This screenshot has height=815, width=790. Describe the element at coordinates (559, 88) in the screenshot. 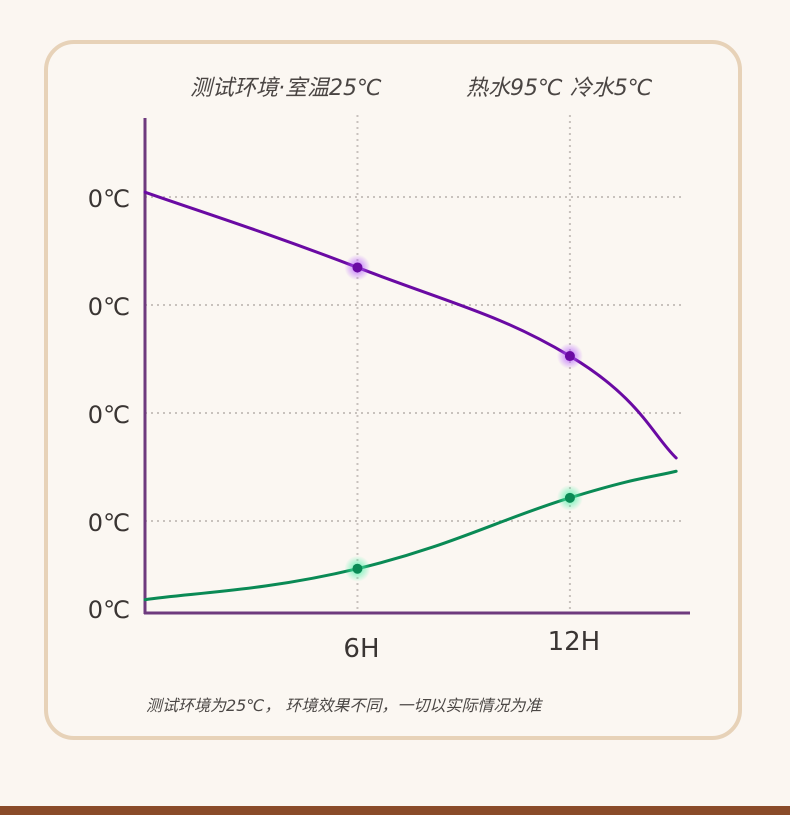

I see `water-temperature-label: 热水95℃ 冷水5℃` at that location.